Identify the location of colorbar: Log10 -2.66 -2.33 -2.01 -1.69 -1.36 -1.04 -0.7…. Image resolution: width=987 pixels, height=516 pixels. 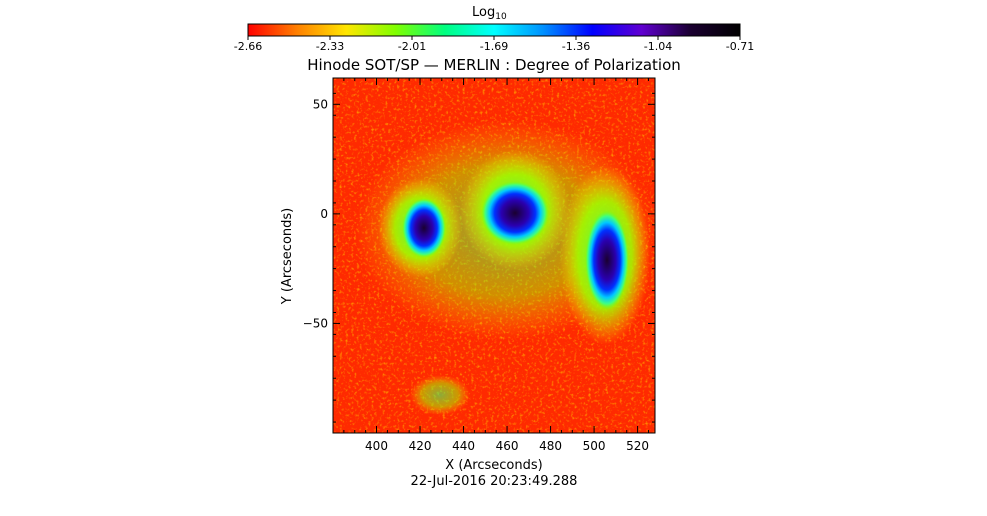
(494, 29).